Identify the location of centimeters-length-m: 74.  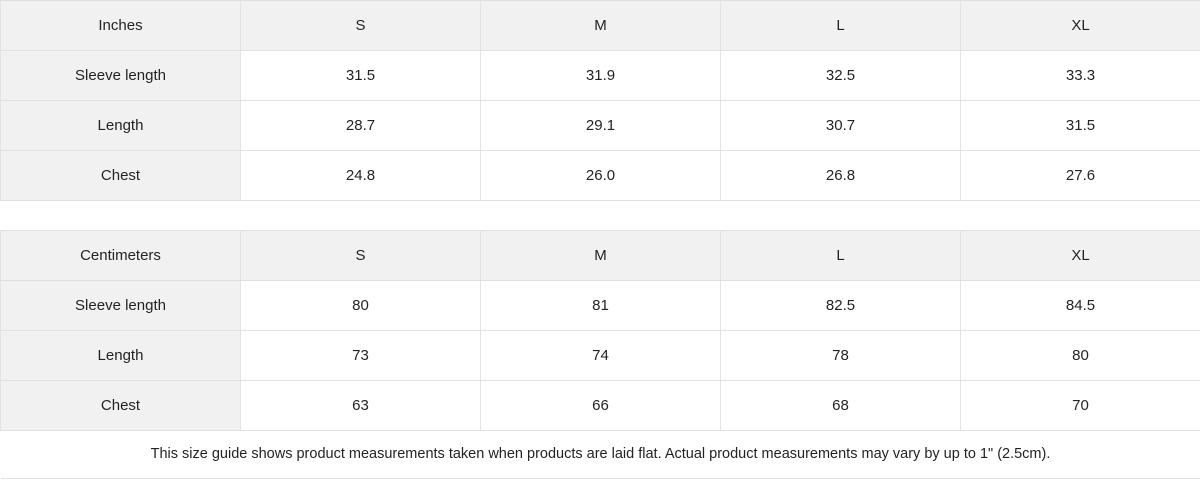
(600, 355).